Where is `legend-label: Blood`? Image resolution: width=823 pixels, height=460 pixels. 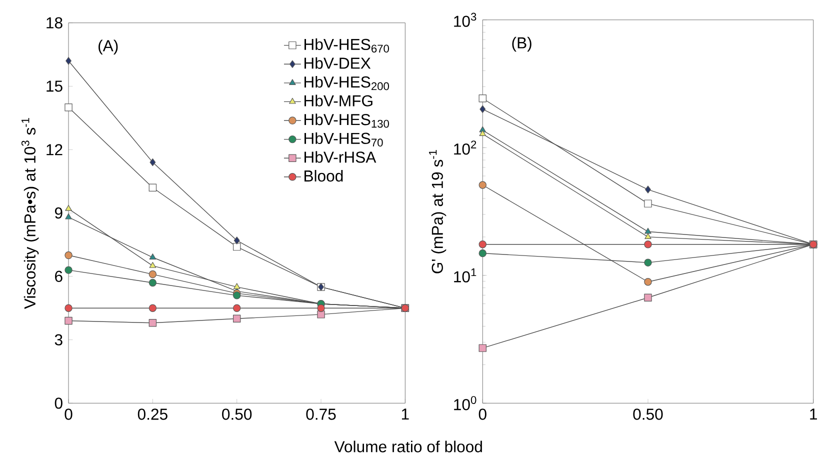 legend-label: Blood is located at coordinates (323, 176).